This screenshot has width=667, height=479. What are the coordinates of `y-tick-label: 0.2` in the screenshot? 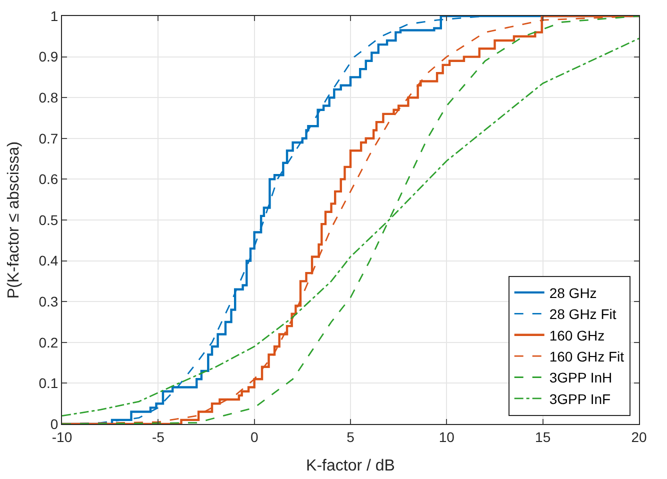 It's located at (48, 342).